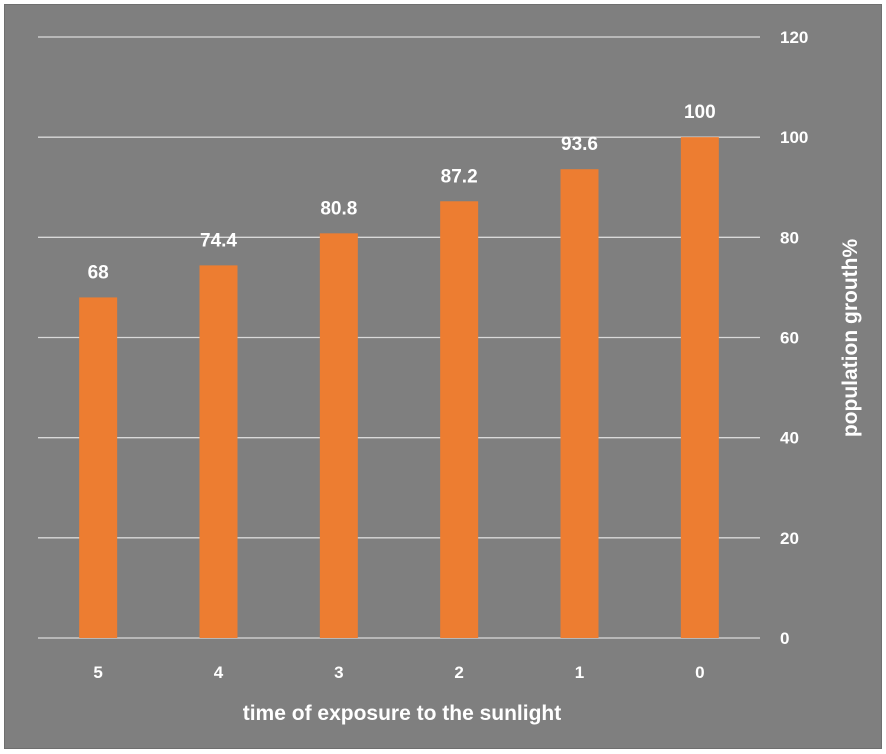  What do you see at coordinates (789, 338) in the screenshot?
I see `y-tick-label: 60` at bounding box center [789, 338].